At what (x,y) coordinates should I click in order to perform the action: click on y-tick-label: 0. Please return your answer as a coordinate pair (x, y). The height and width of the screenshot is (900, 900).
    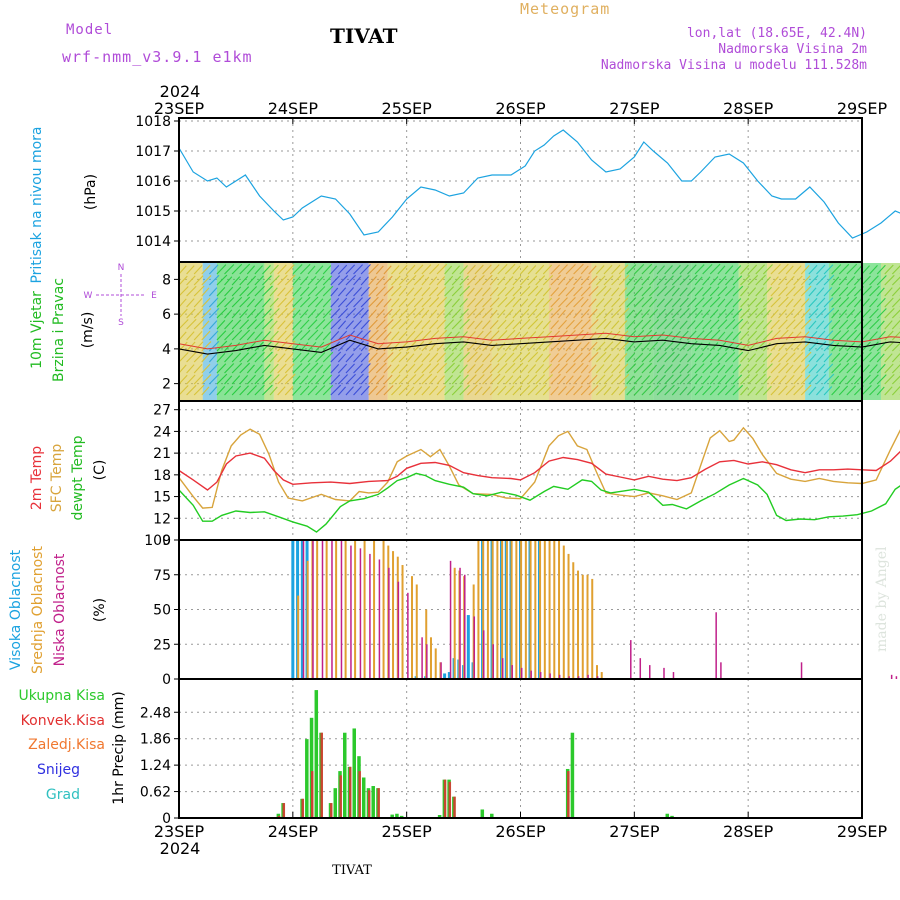
    Looking at the image, I should click on (166, 819).